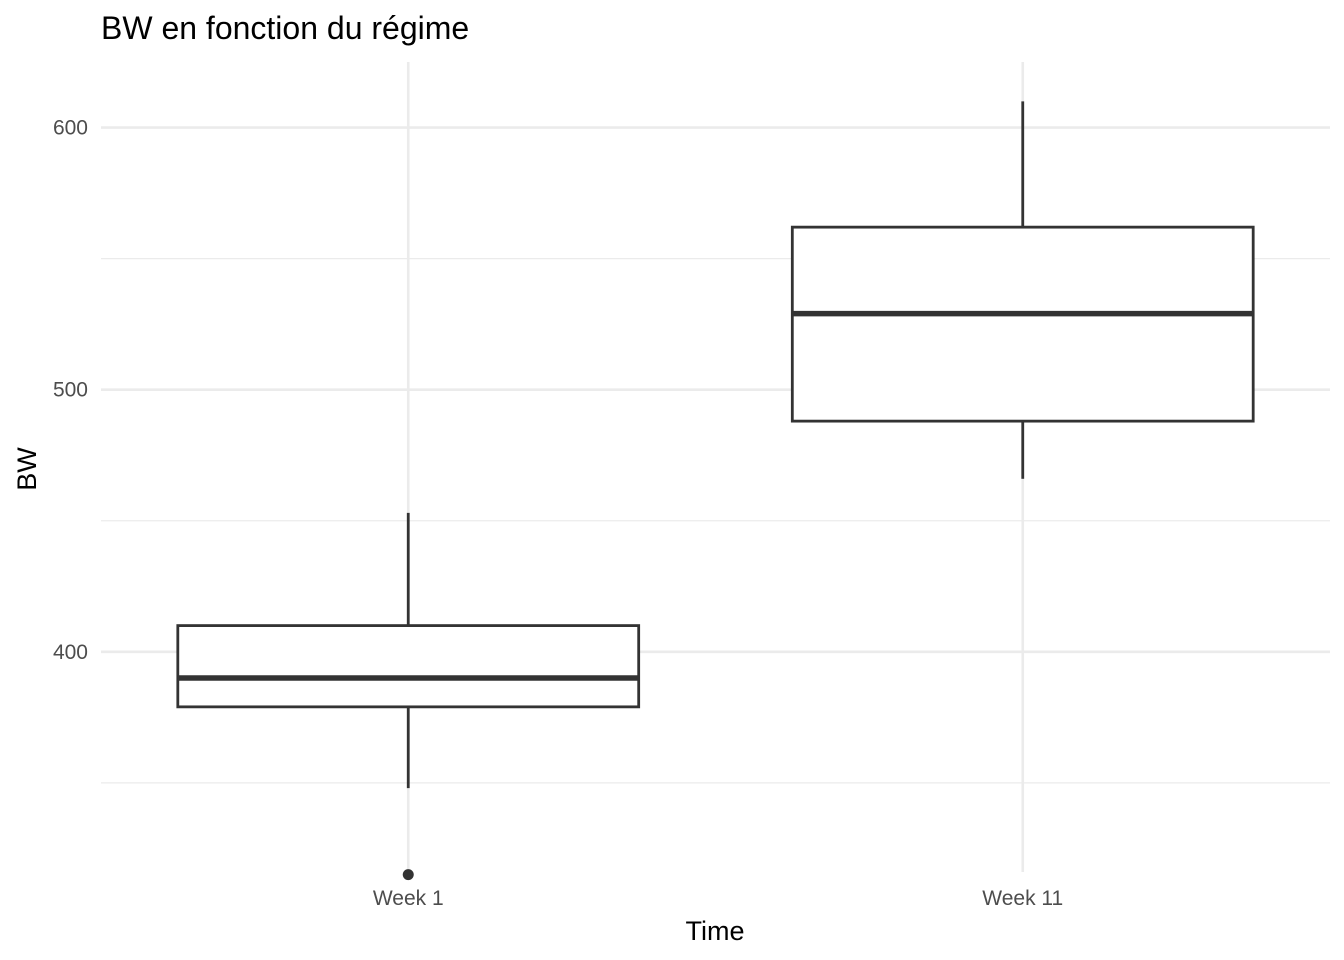 The image size is (1344, 960). What do you see at coordinates (70, 652) in the screenshot?
I see `y-tick-label: 400` at bounding box center [70, 652].